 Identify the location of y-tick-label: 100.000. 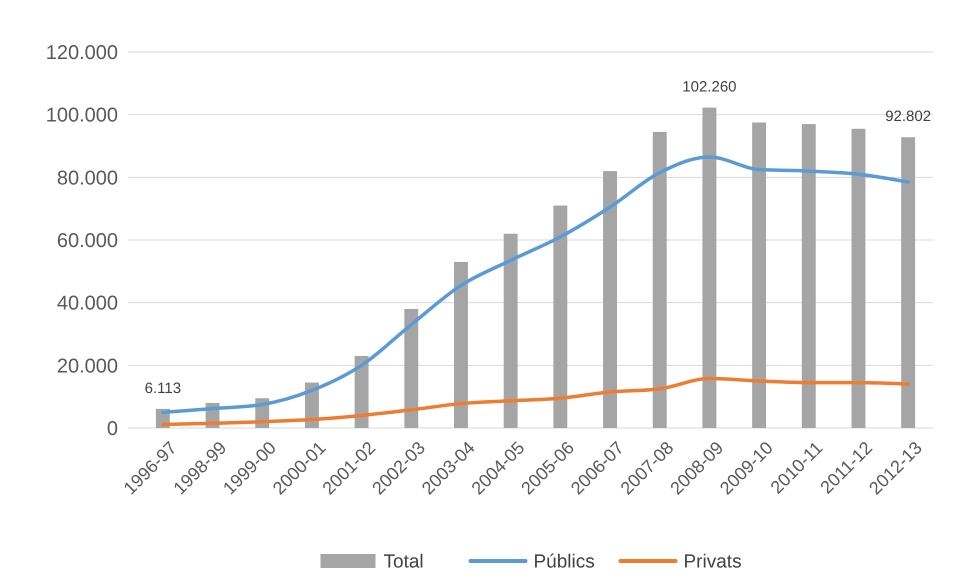
(82, 115).